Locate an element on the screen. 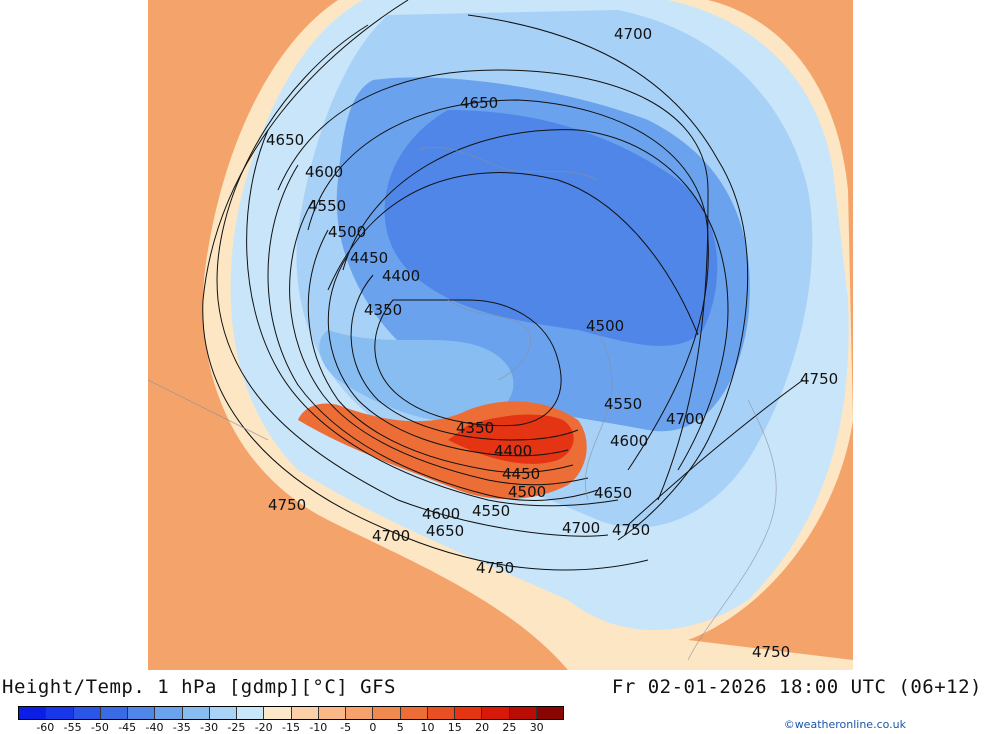  valid-time: Fr 02-01-2026 18:00 UTC (06+12) is located at coordinates (796, 687).